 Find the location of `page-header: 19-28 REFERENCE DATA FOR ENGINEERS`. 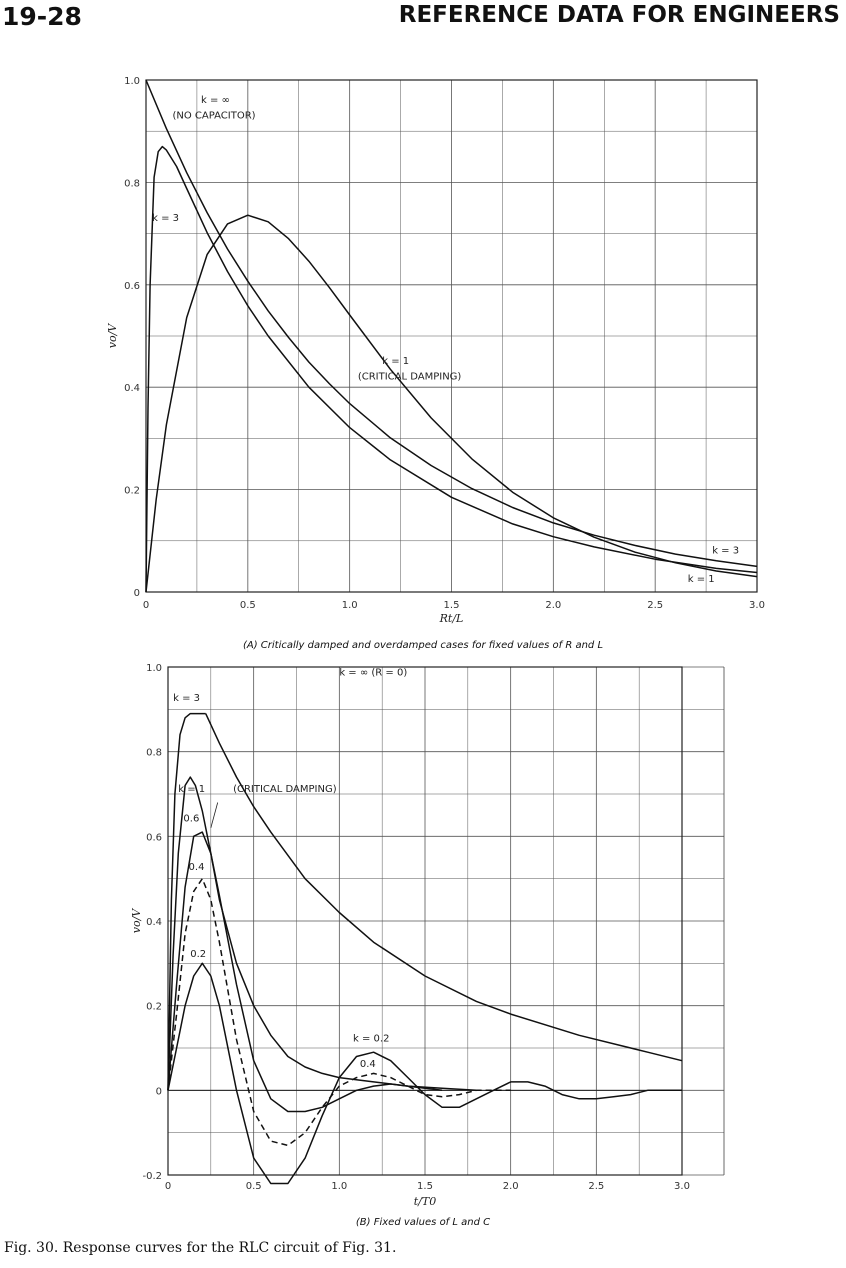

page-header: 19-28 REFERENCE DATA FOR ENGINEERS is located at coordinates (423, 18).